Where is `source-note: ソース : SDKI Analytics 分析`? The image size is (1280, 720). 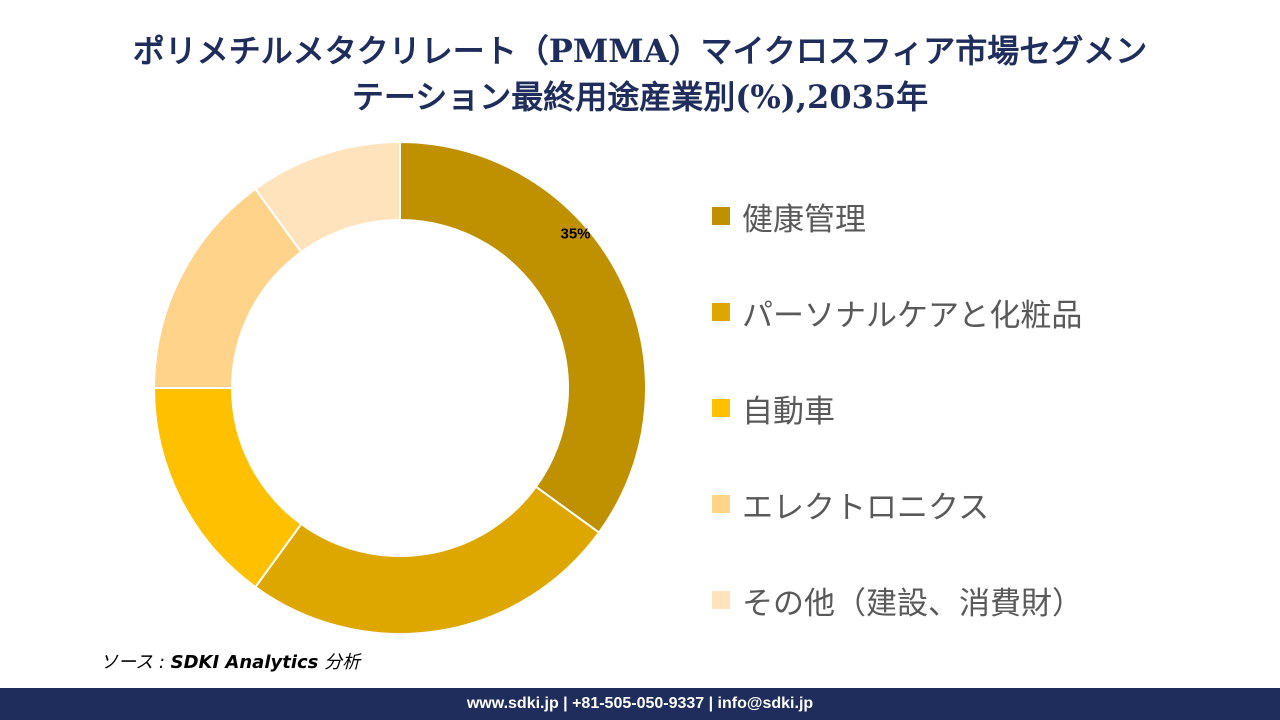 source-note: ソース : SDKI Analytics 分析 is located at coordinates (230, 662).